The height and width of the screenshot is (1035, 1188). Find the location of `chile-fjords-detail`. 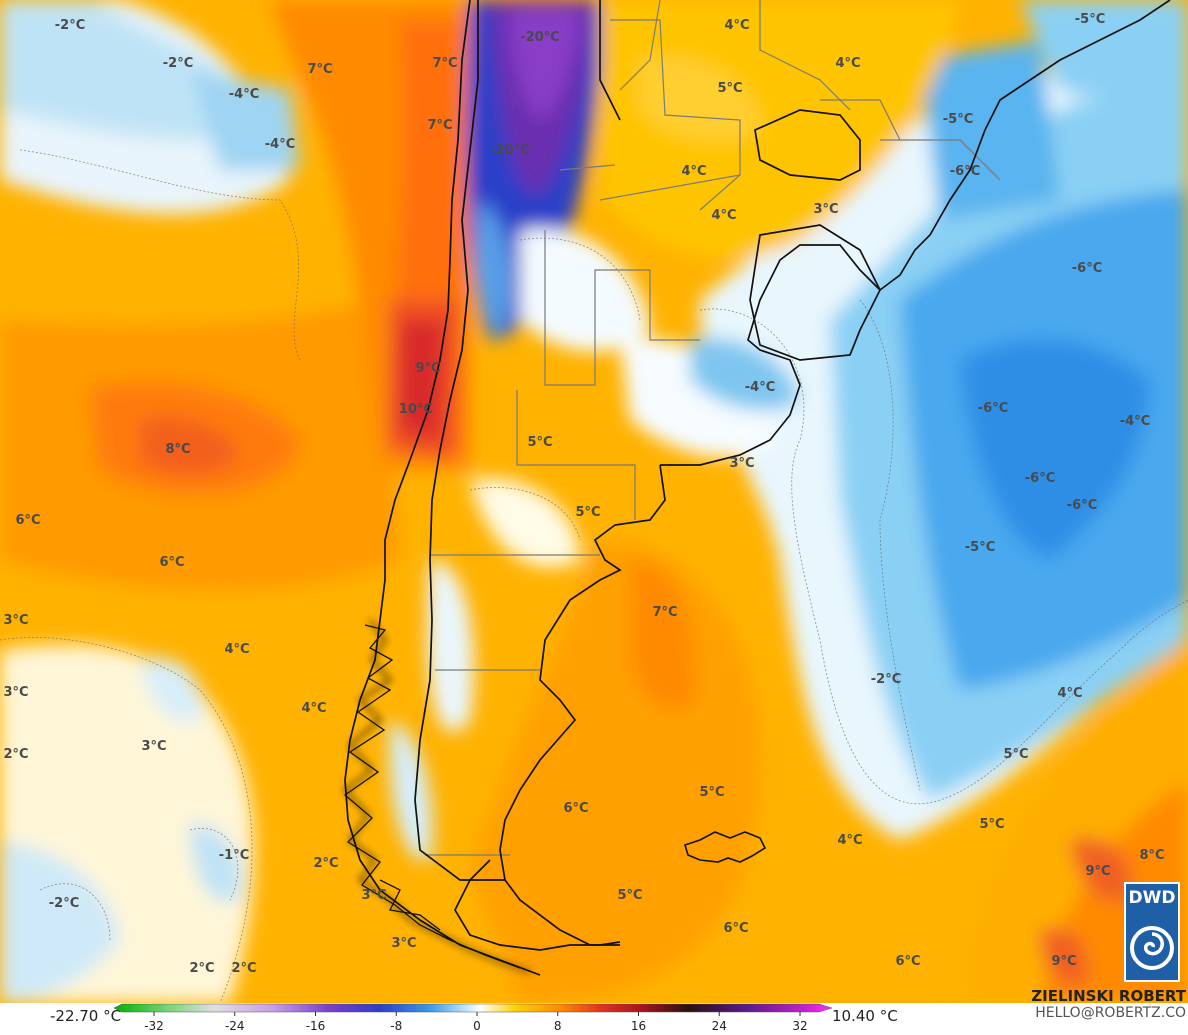

chile-fjords-detail is located at coordinates (432, 796).